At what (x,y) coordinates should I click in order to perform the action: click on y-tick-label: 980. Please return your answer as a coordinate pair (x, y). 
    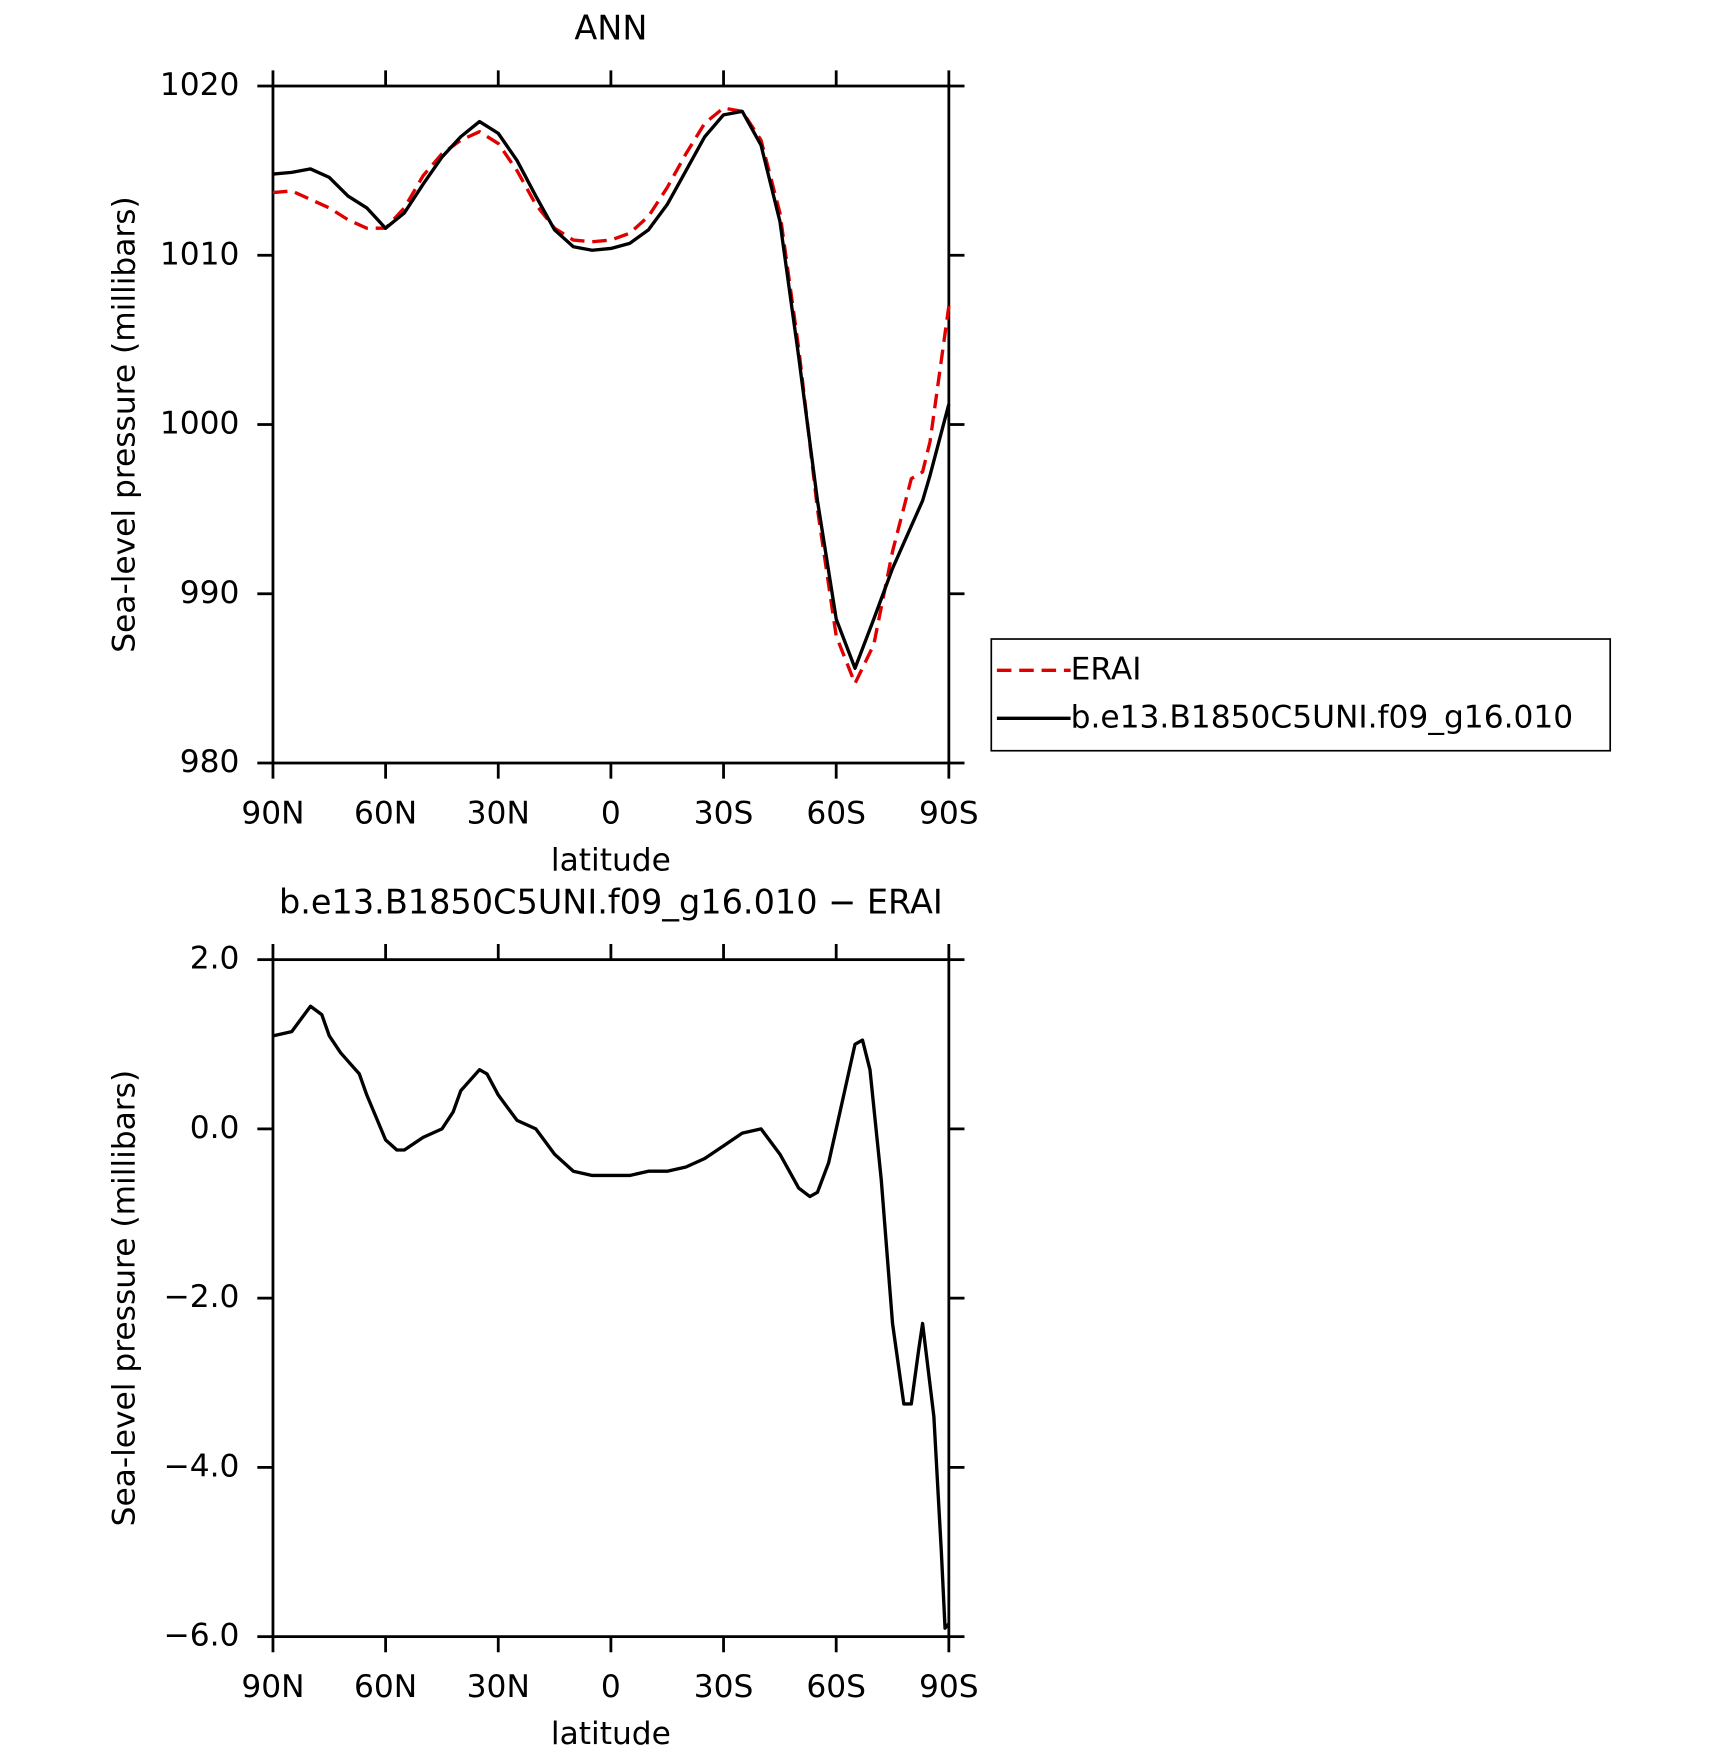
    Looking at the image, I should click on (210, 762).